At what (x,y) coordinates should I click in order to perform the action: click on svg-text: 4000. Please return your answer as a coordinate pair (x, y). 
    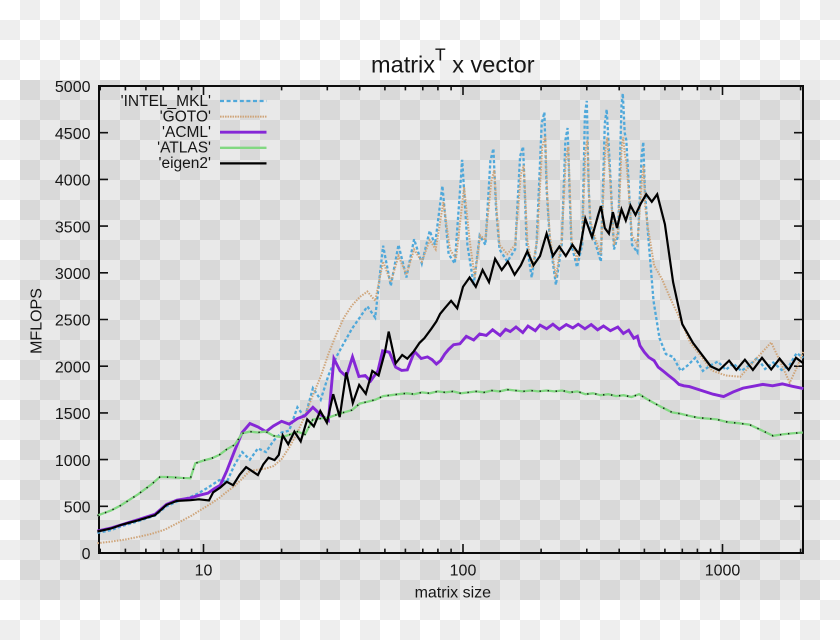
    Looking at the image, I should click on (73, 181).